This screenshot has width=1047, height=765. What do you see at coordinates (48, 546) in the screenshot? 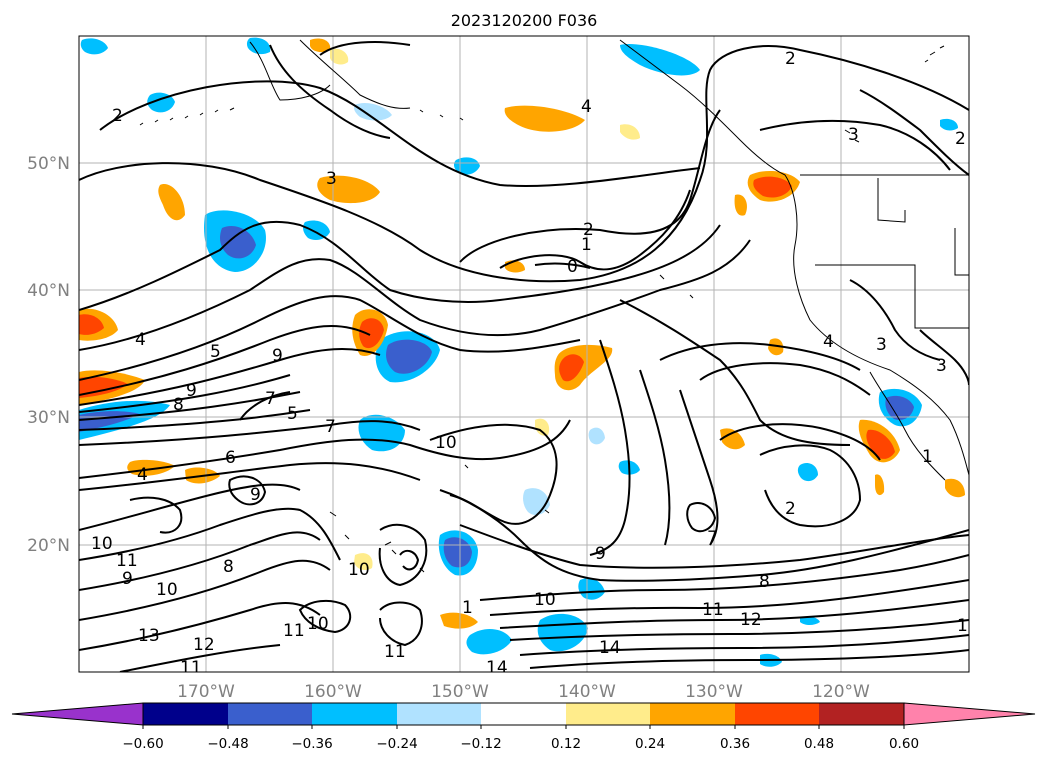
I see `latitude-label: 20°N` at bounding box center [48, 546].